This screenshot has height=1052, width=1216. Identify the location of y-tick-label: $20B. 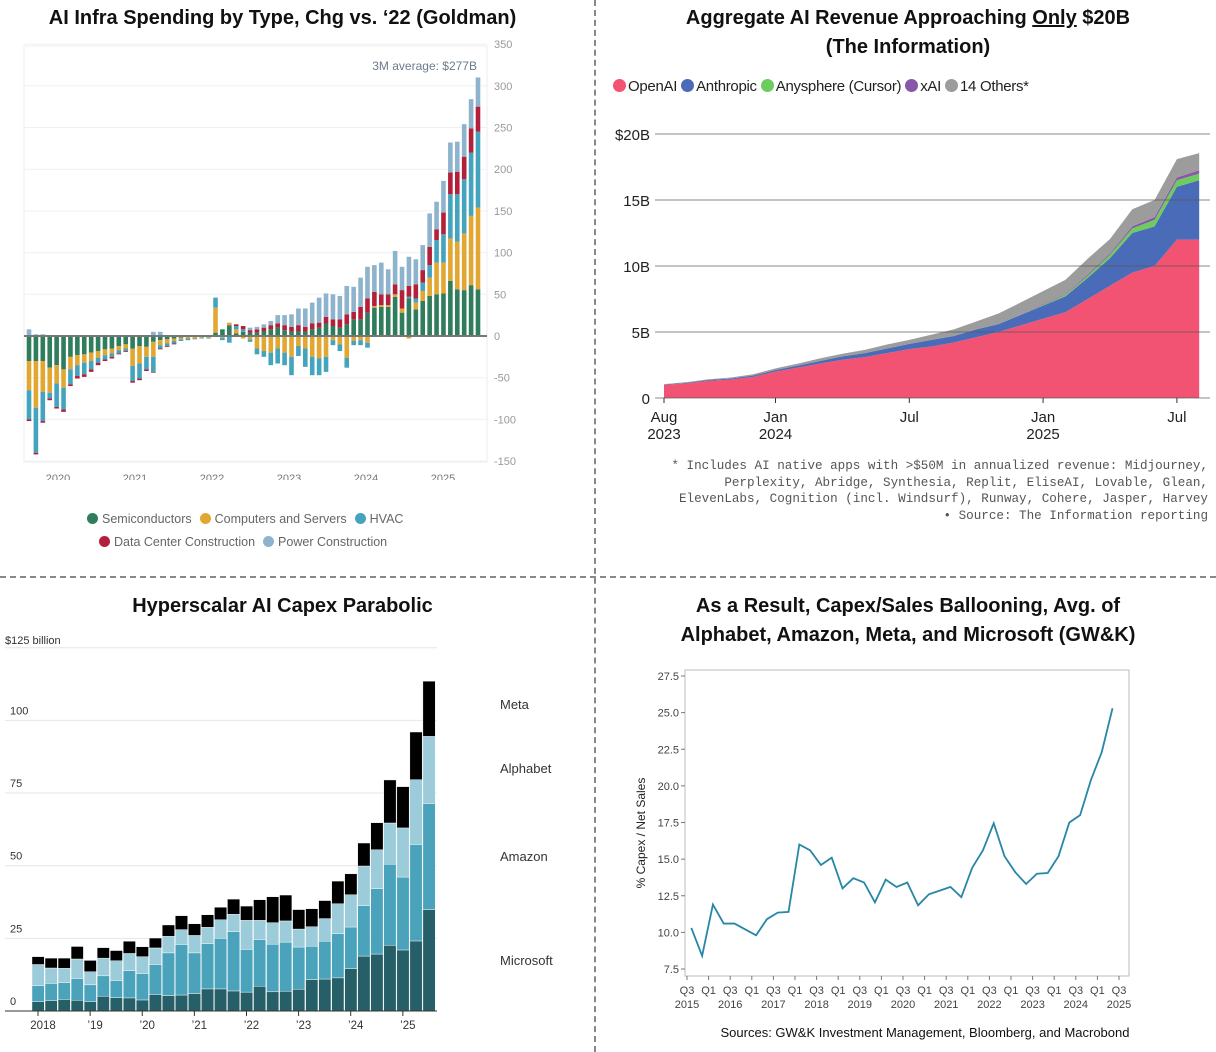
(632, 135).